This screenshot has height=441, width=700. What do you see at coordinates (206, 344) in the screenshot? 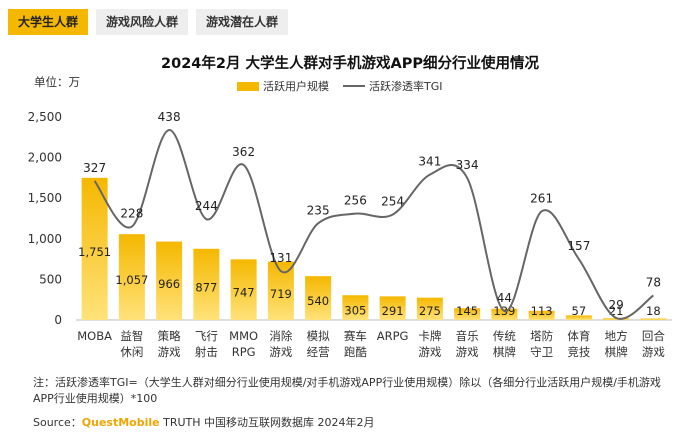
I see `x-tick-label: 飞行射击` at bounding box center [206, 344].